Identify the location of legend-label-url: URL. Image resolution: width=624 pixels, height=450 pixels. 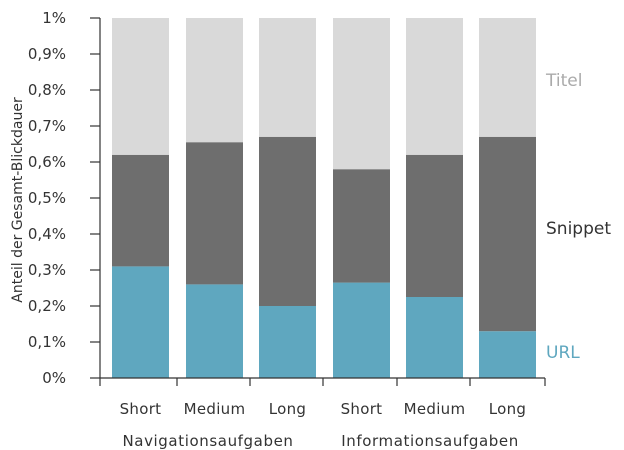
(563, 353).